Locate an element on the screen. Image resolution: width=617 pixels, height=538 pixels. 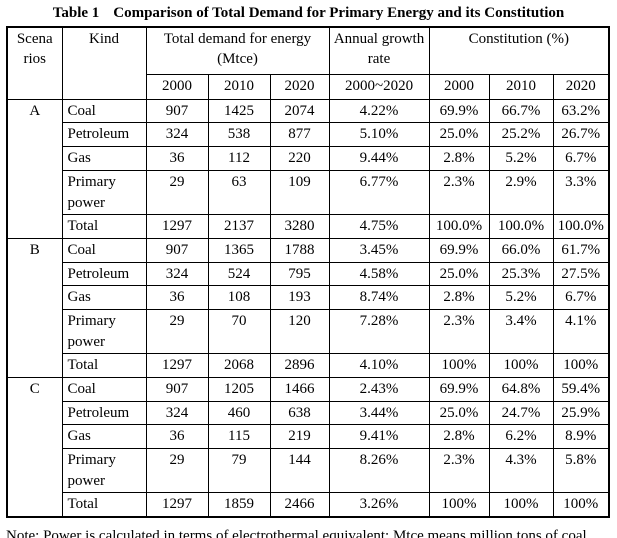
value-cell: 877 is located at coordinates (299, 135).